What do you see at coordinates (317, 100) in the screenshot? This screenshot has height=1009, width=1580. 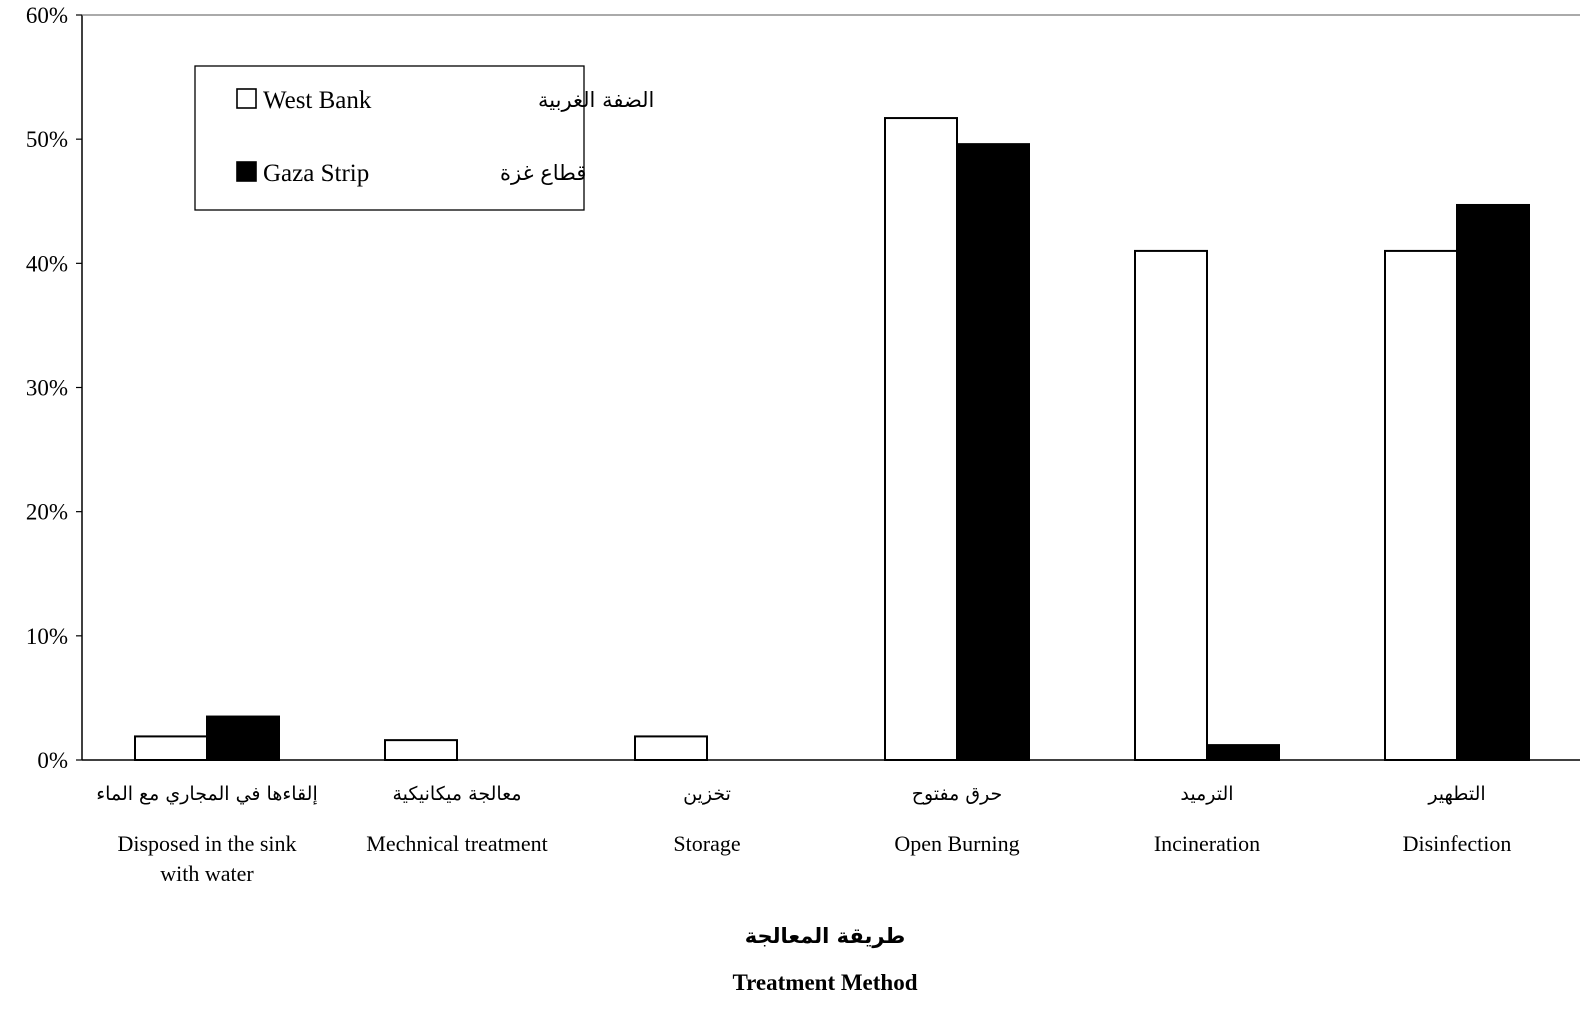 I see `legend-label: West Bank` at bounding box center [317, 100].